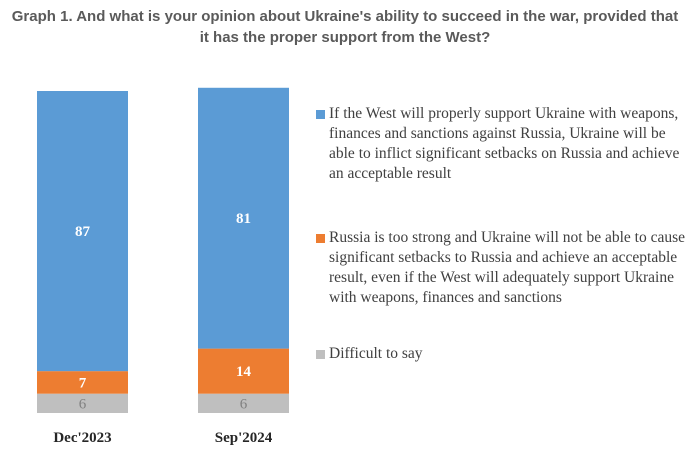 Image resolution: width=690 pixels, height=461 pixels. I want to click on category-label-1: Dec'2023, so click(82, 438).